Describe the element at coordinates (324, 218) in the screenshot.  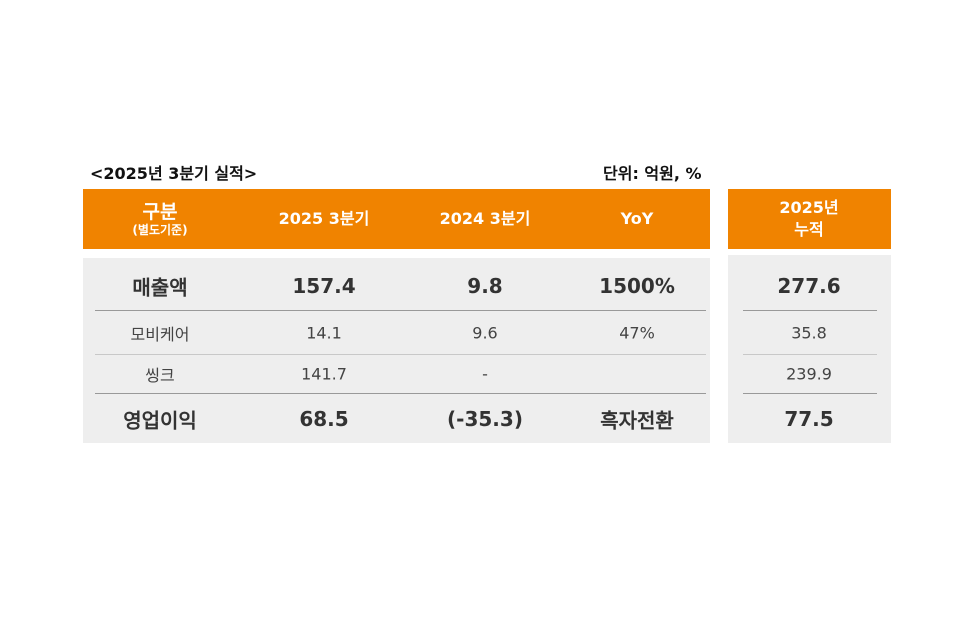
I see `header-2025q3: 2025 3분기` at that location.